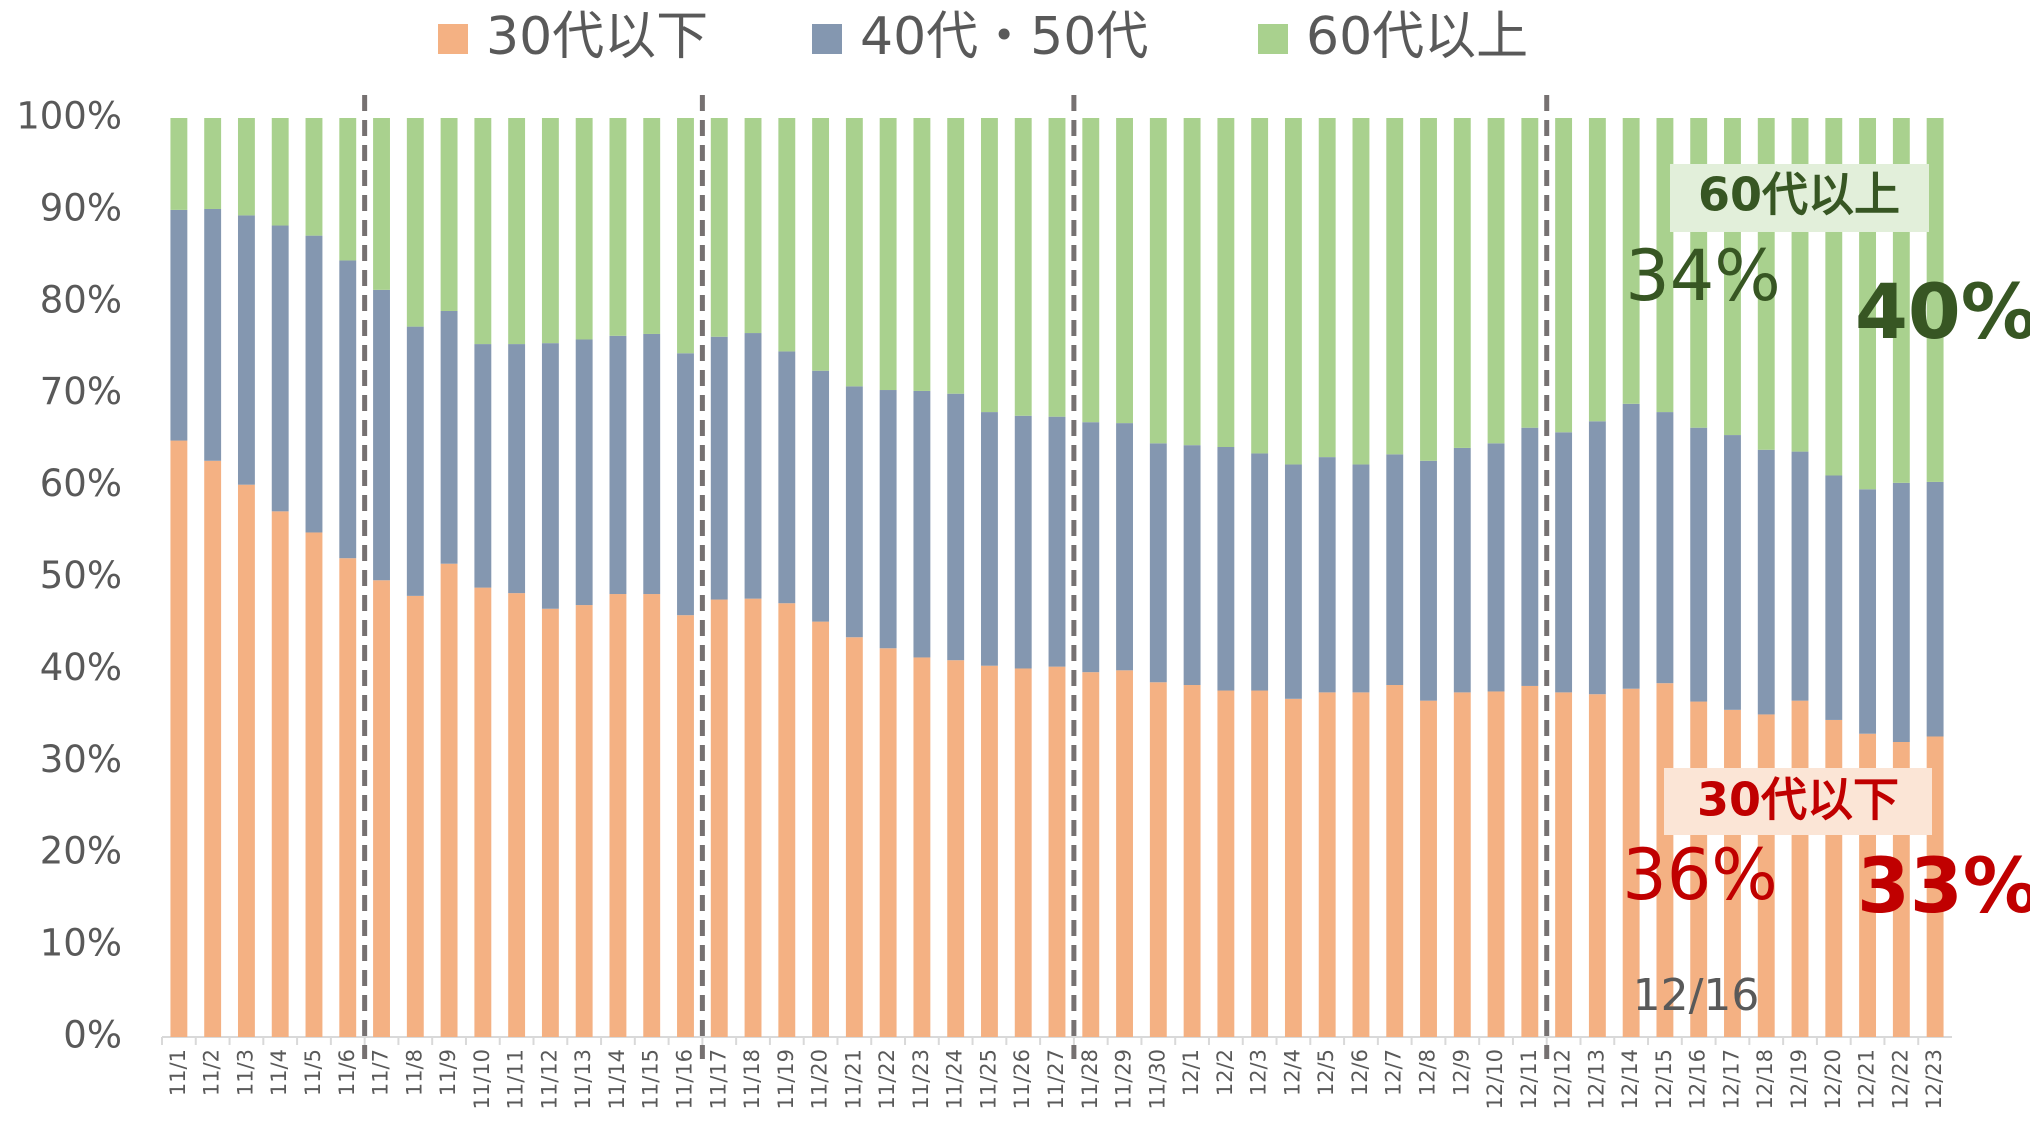 The height and width of the screenshot is (1127, 2030). What do you see at coordinates (1934, 1079) in the screenshot?
I see `x-tick-label: 12/23` at bounding box center [1934, 1079].